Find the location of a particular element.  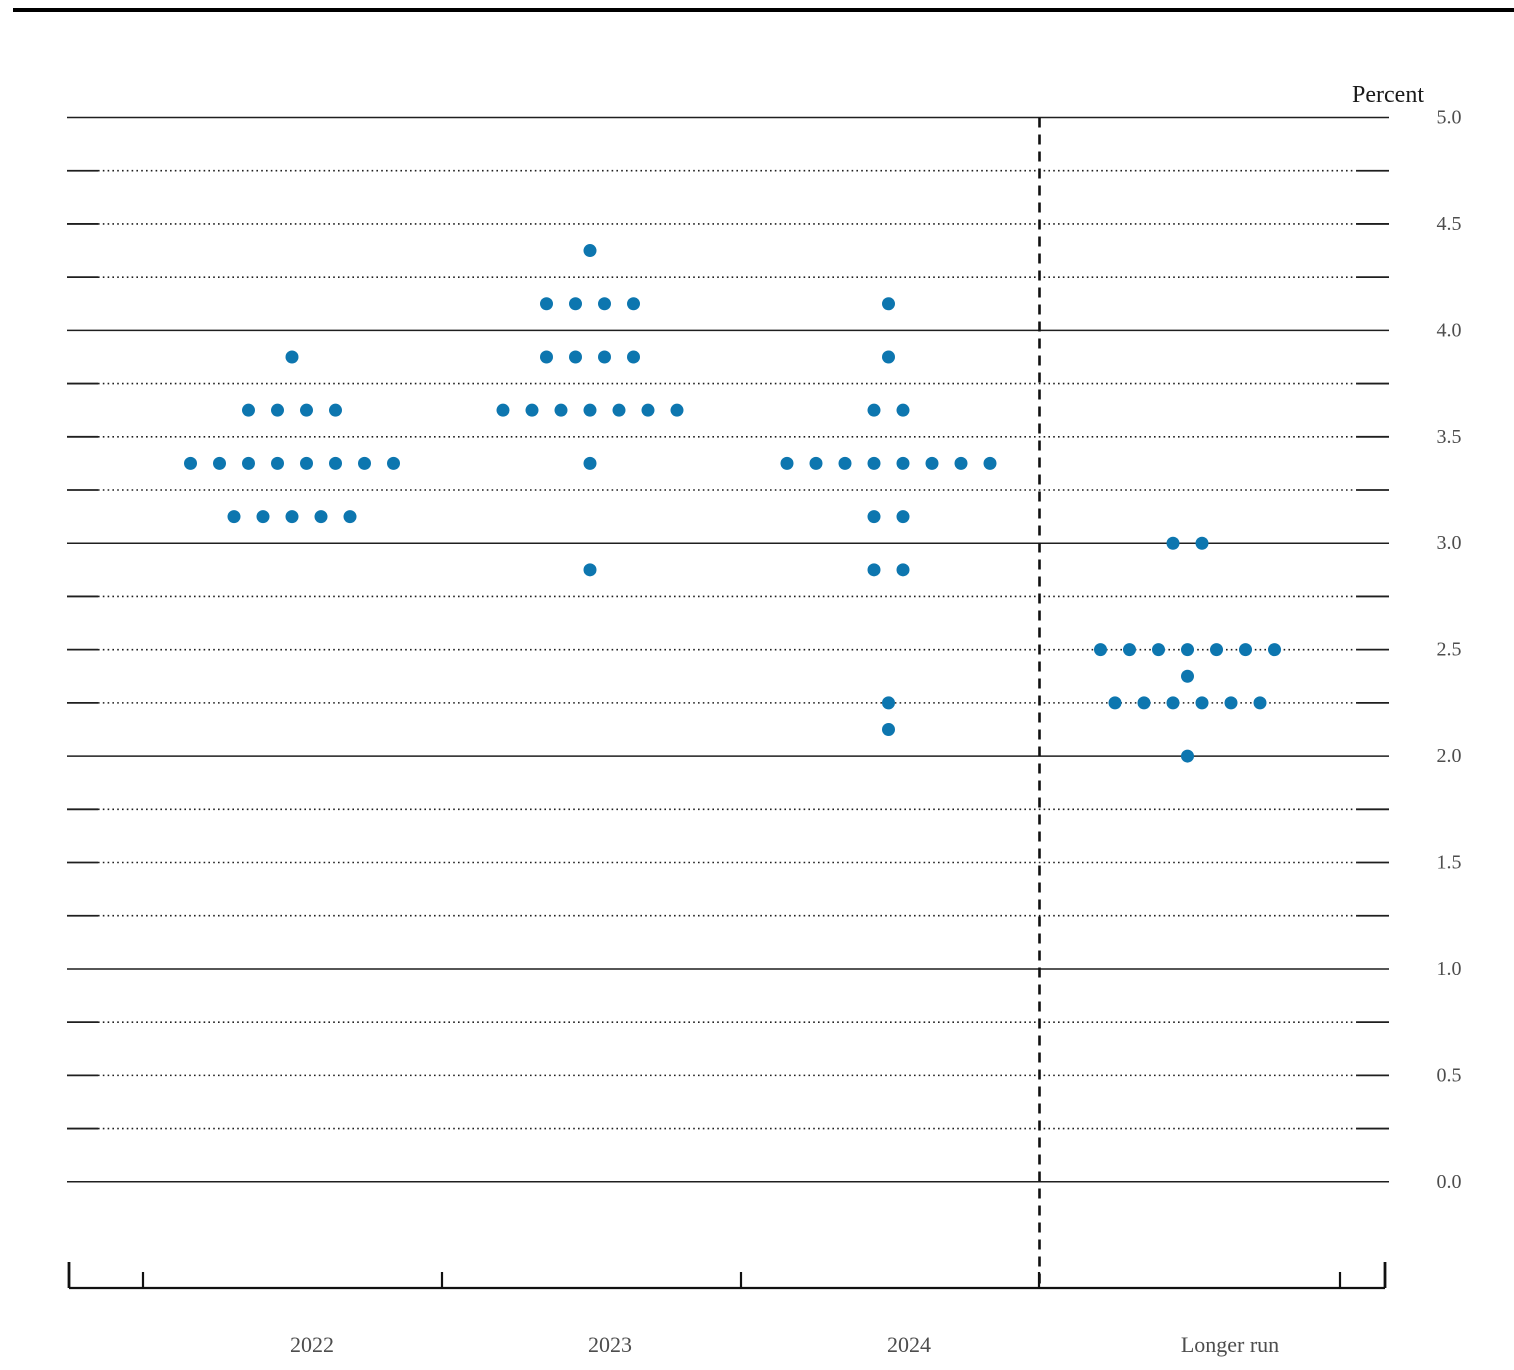

dot-2024-4.125 is located at coordinates (888, 304).